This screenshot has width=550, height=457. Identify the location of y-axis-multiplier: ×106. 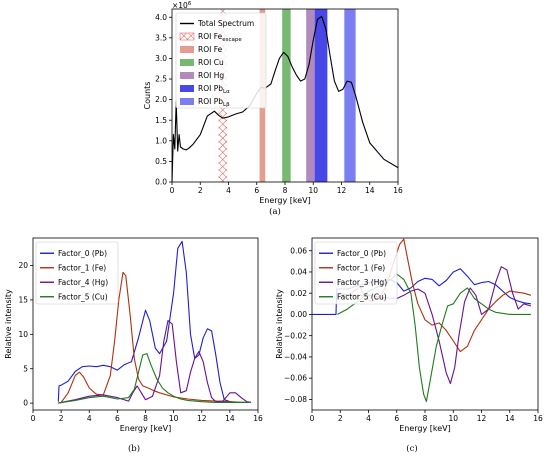
(182, 5).